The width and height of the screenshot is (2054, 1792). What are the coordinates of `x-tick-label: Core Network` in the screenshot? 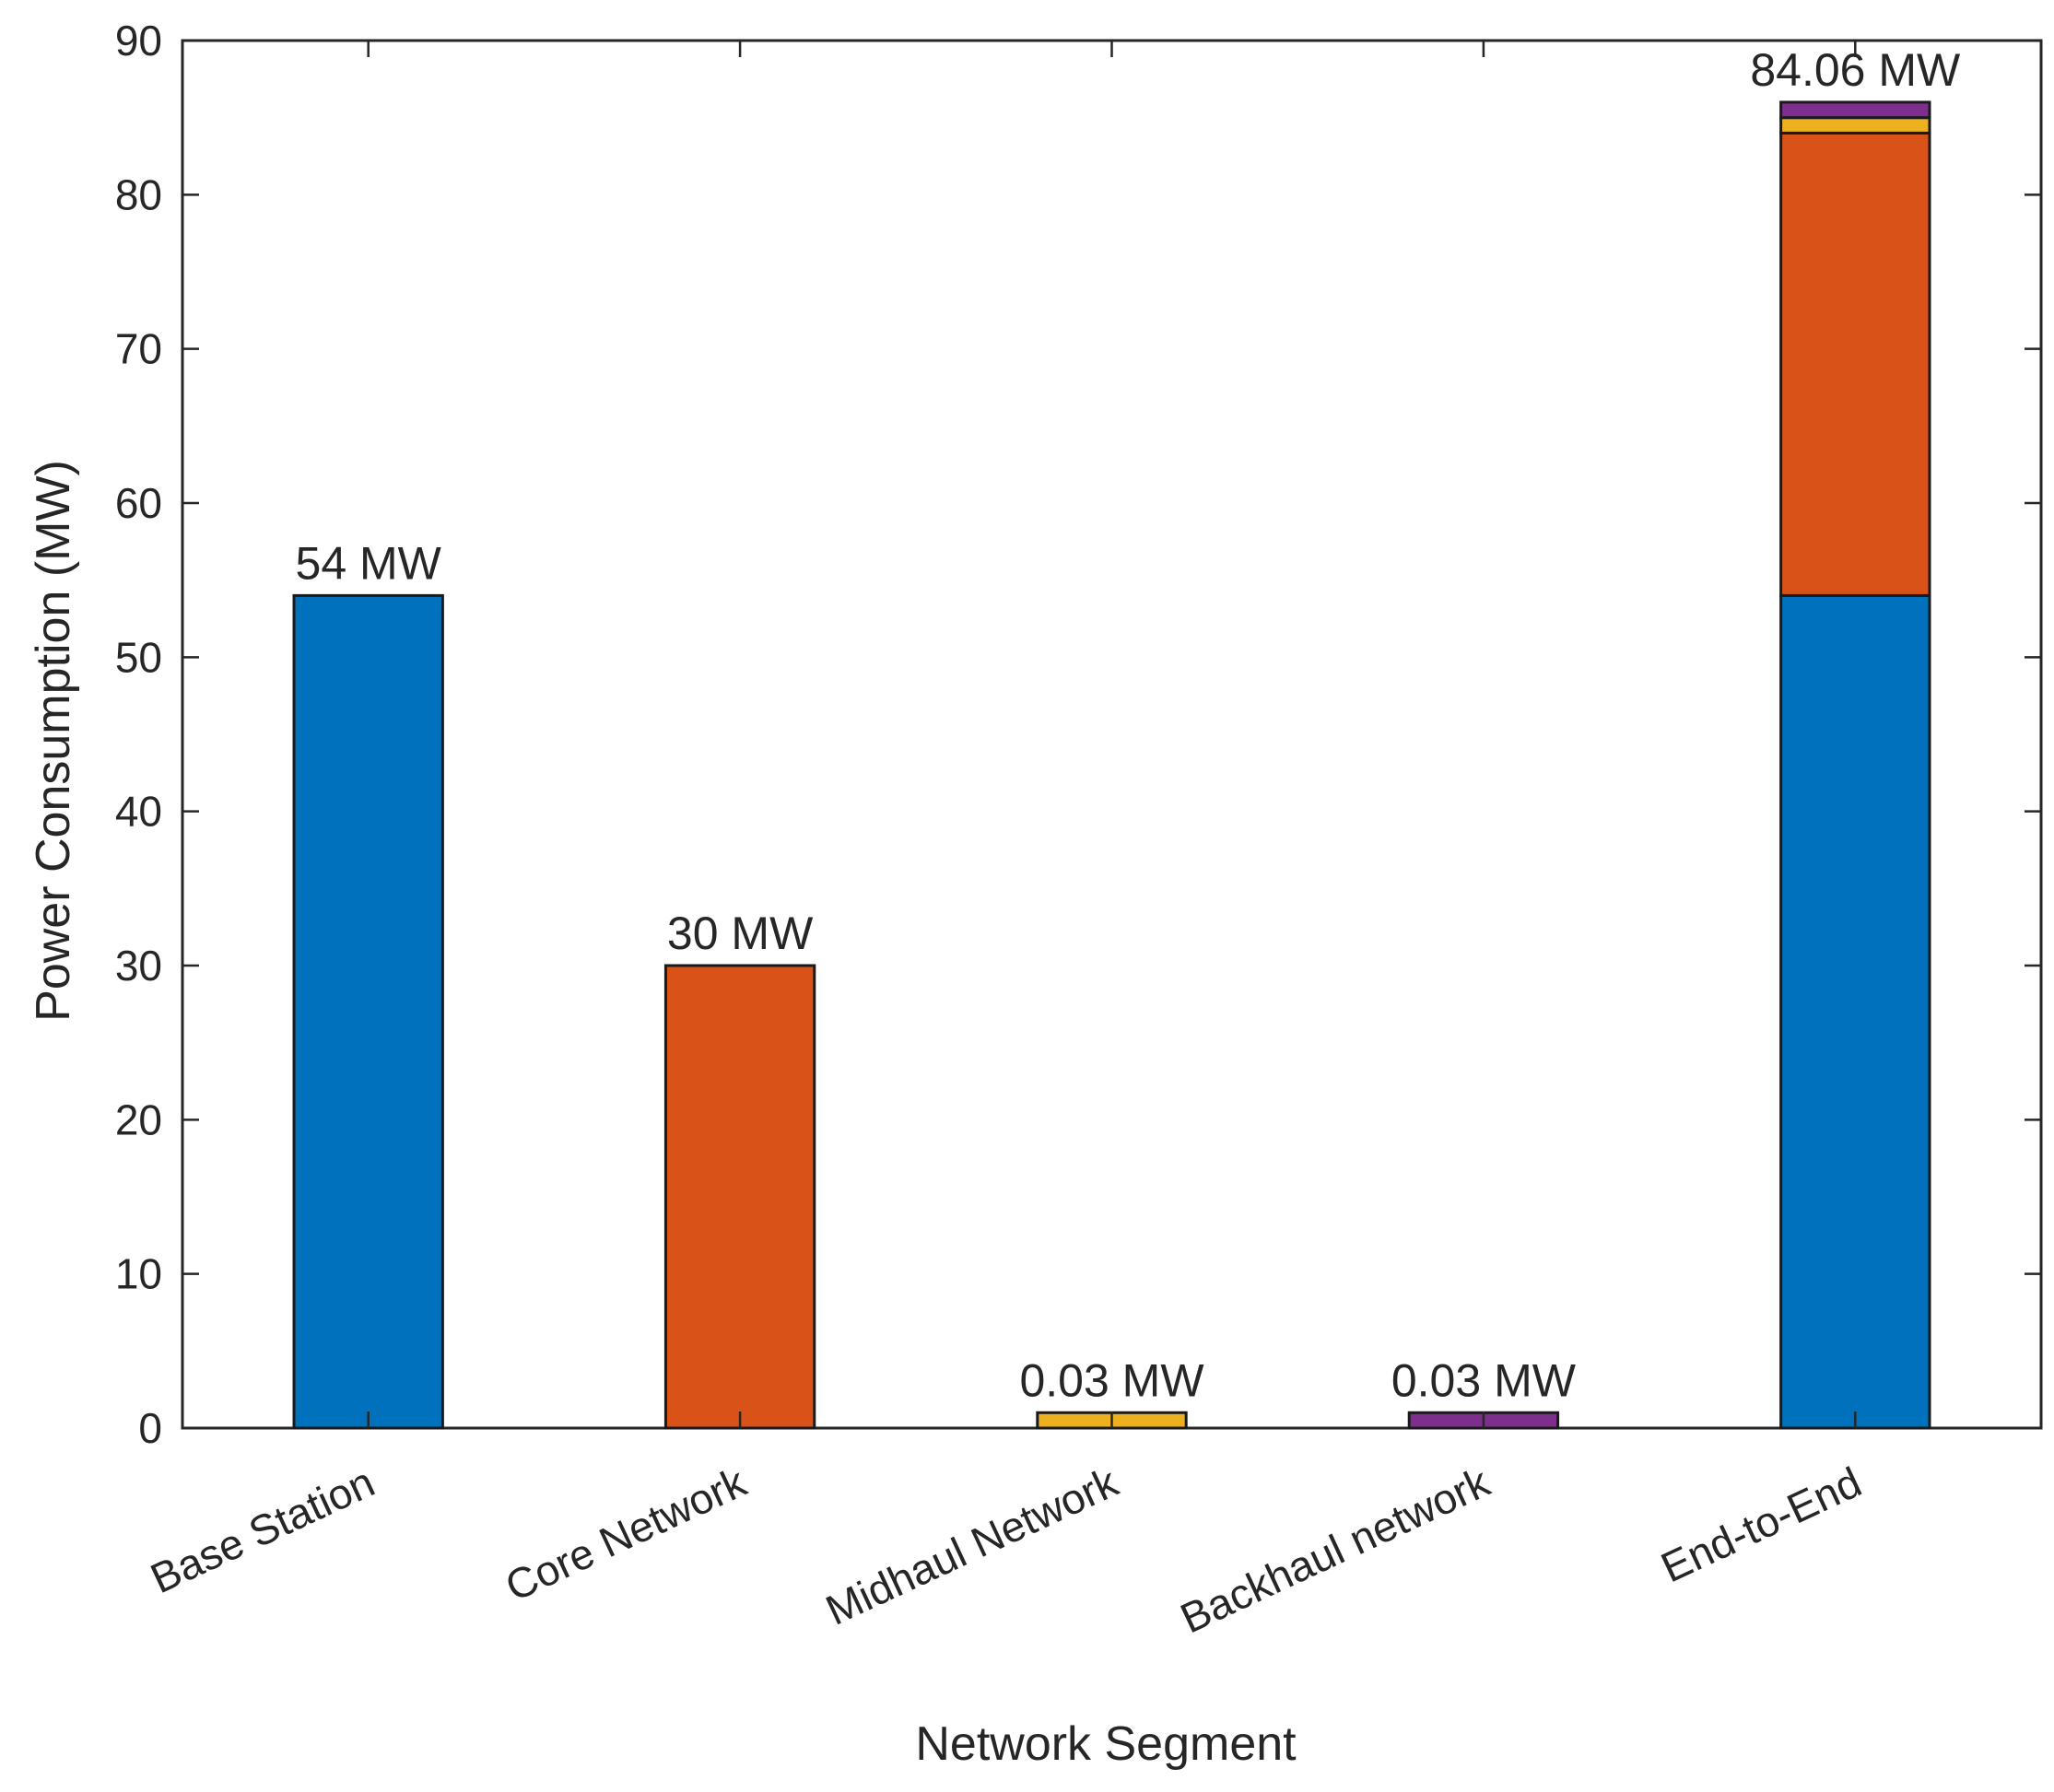 It's located at (626, 1534).